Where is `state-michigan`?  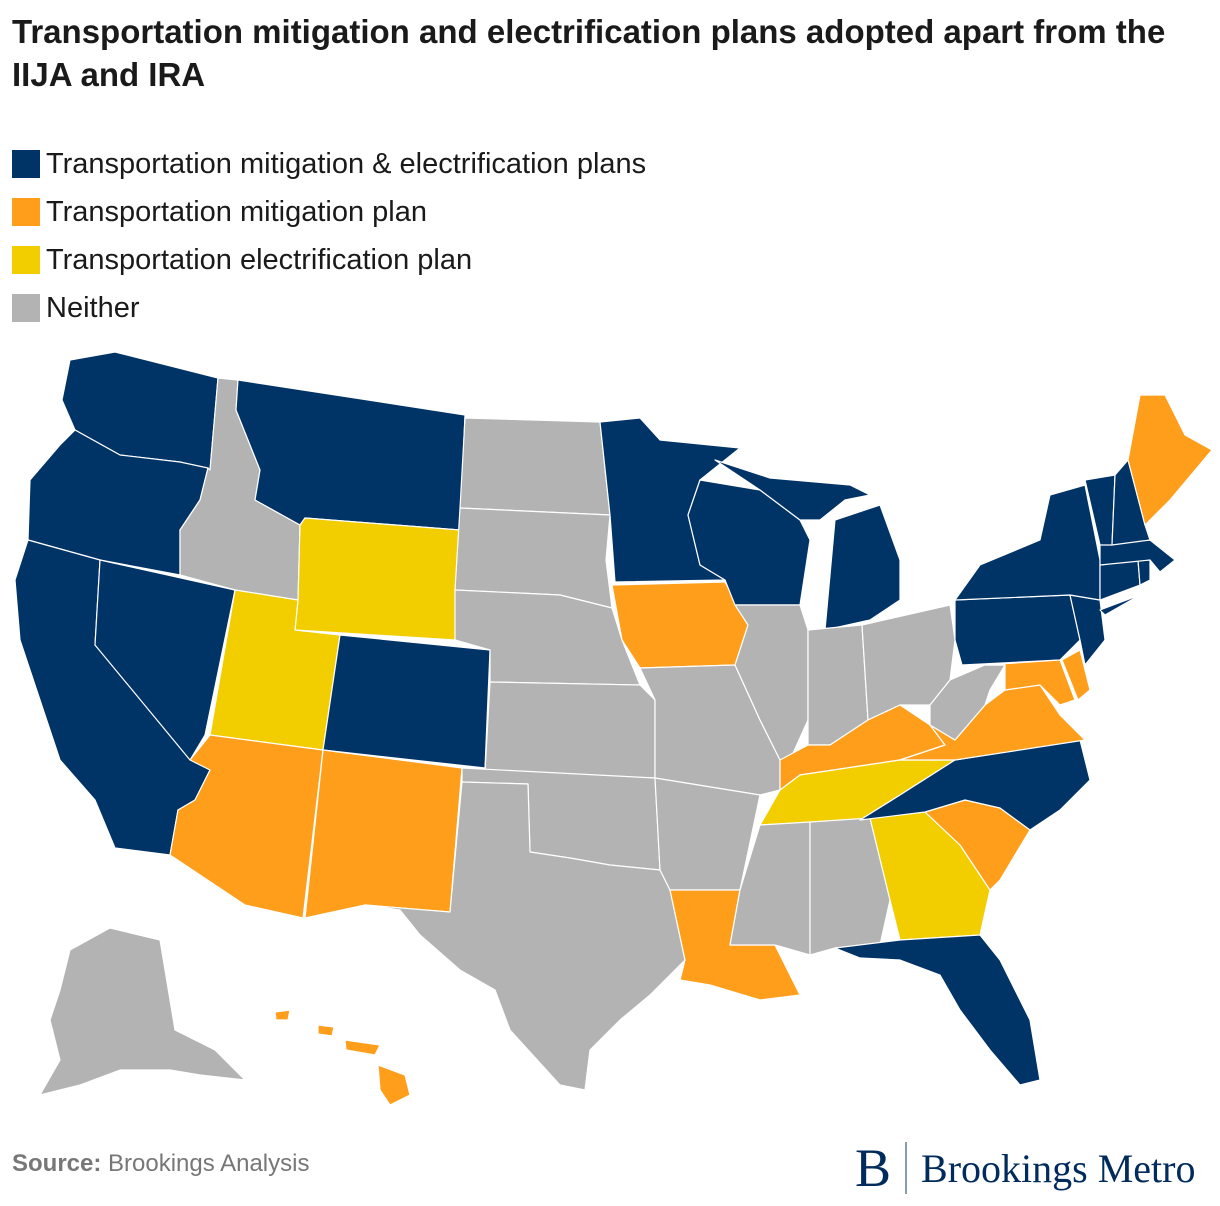 state-michigan is located at coordinates (807, 545).